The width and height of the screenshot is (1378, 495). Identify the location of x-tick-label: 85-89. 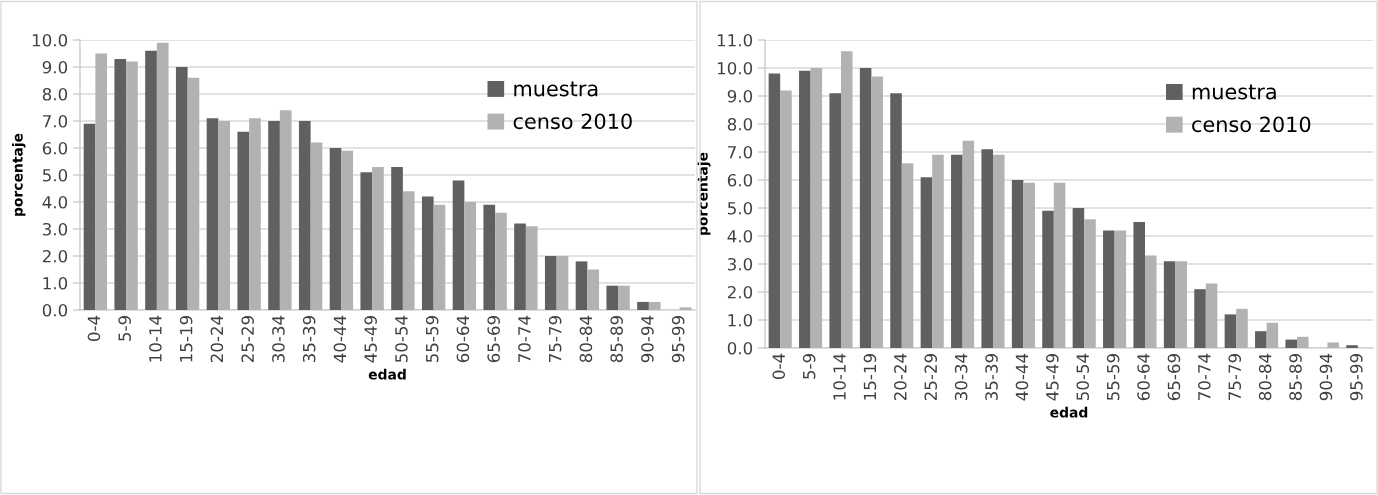
(1295, 377).